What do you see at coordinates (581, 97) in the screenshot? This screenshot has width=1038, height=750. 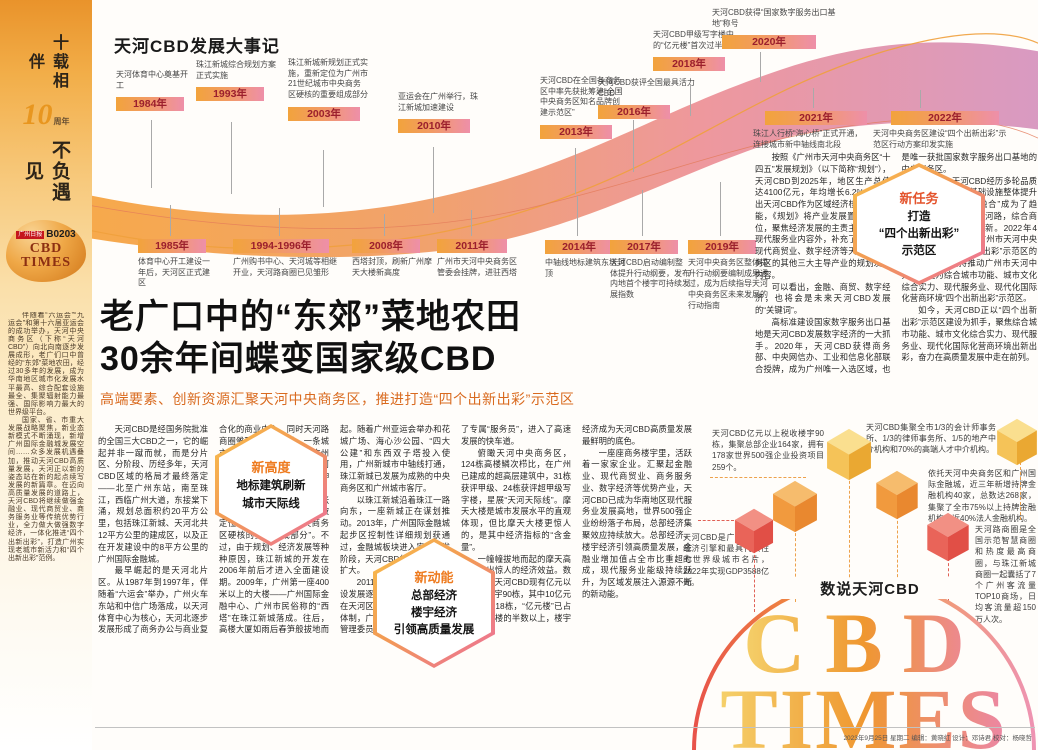 I see `event-desc: 天河CBD在全国各商务区中率先获批筹建“全国中央商务区知名品牌创建示范区”` at bounding box center [581, 97].